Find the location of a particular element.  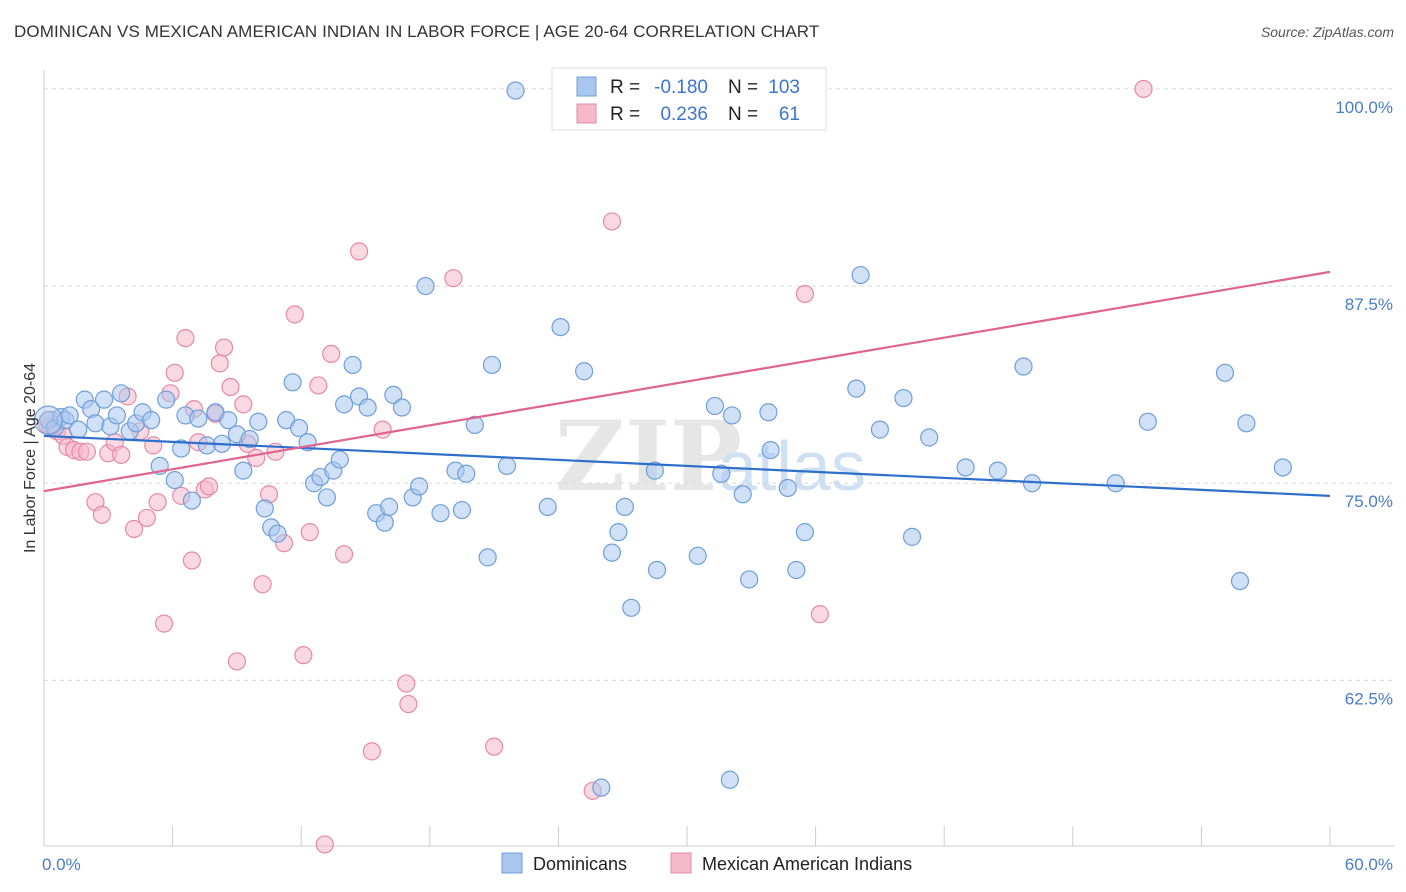

source-credit: Source: ZipAtlas.com is located at coordinates (1327, 32).